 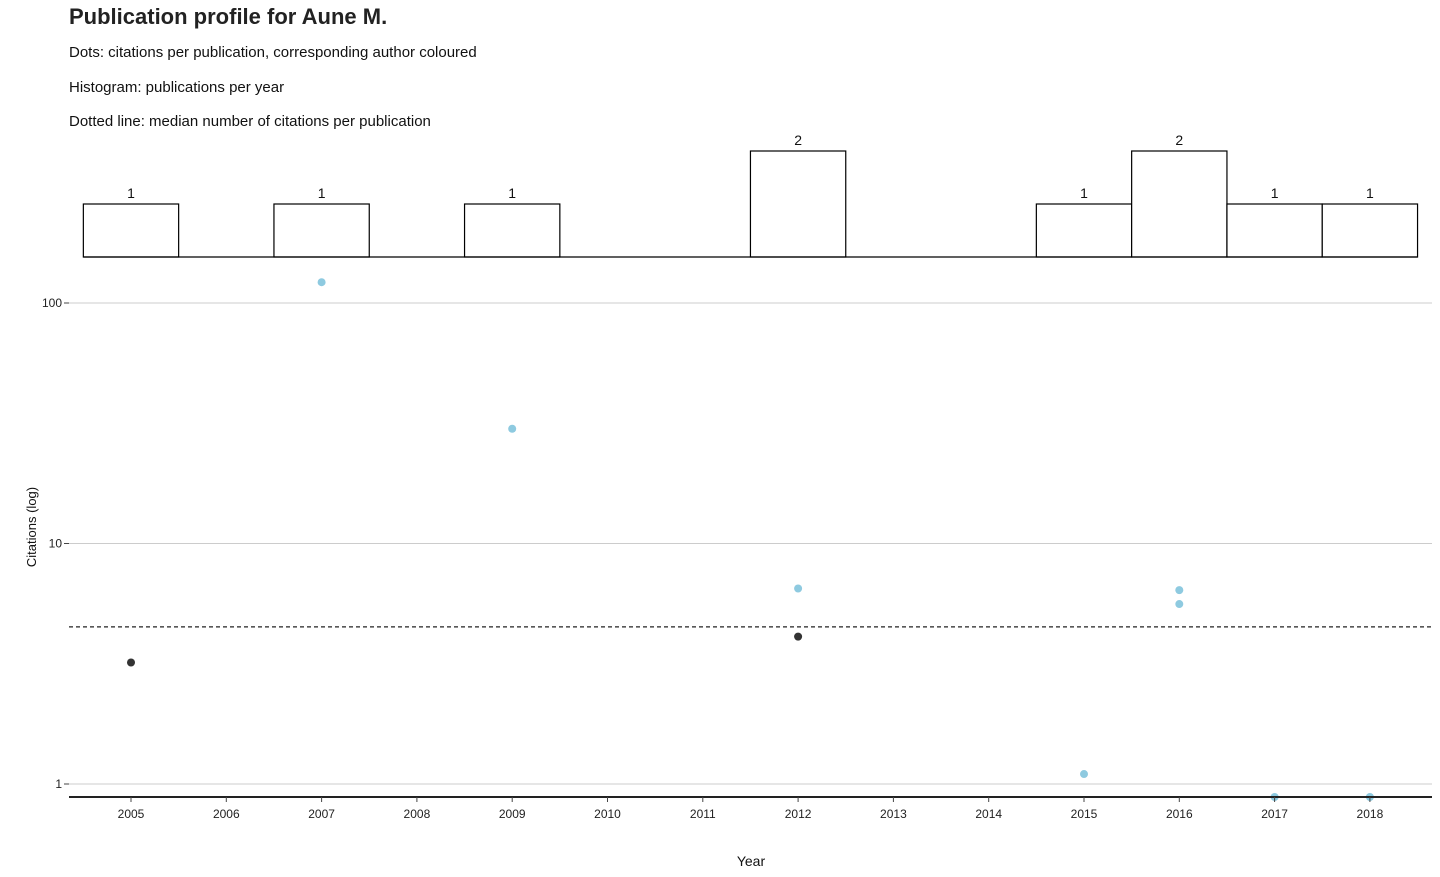 What do you see at coordinates (1370, 814) in the screenshot?
I see `x-tick-label: 2018` at bounding box center [1370, 814].